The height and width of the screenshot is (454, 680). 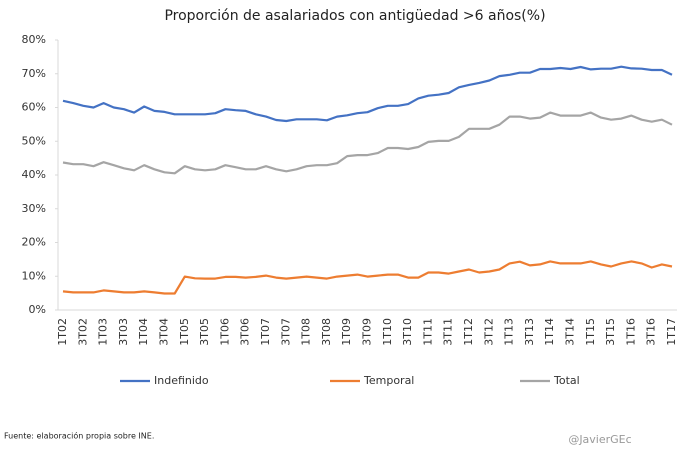 I want to click on y-tick-label: 70%, so click(x=34, y=73).